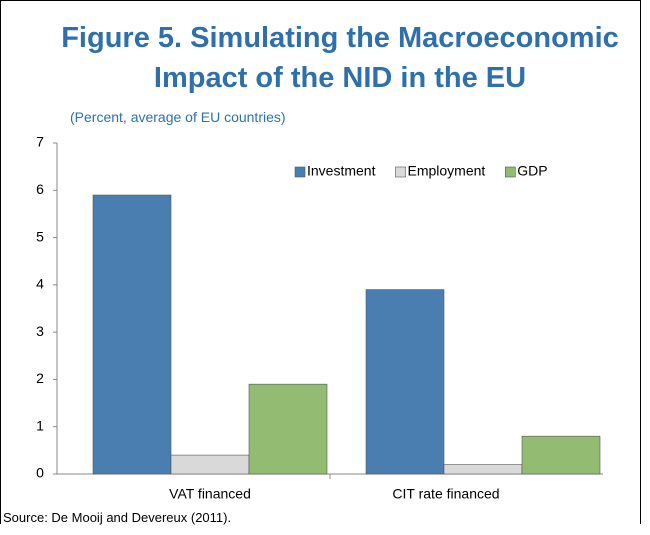 This screenshot has width=650, height=535. Describe the element at coordinates (40, 142) in the screenshot. I see `y-tick-label: 7` at that location.